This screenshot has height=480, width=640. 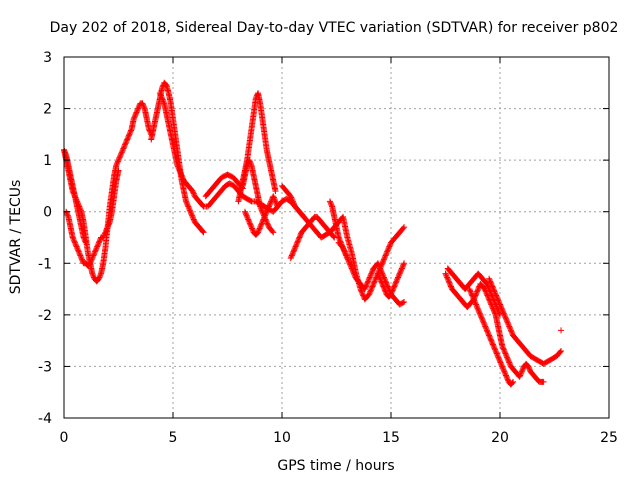 I want to click on x-tick-label: 5, so click(x=173, y=438).